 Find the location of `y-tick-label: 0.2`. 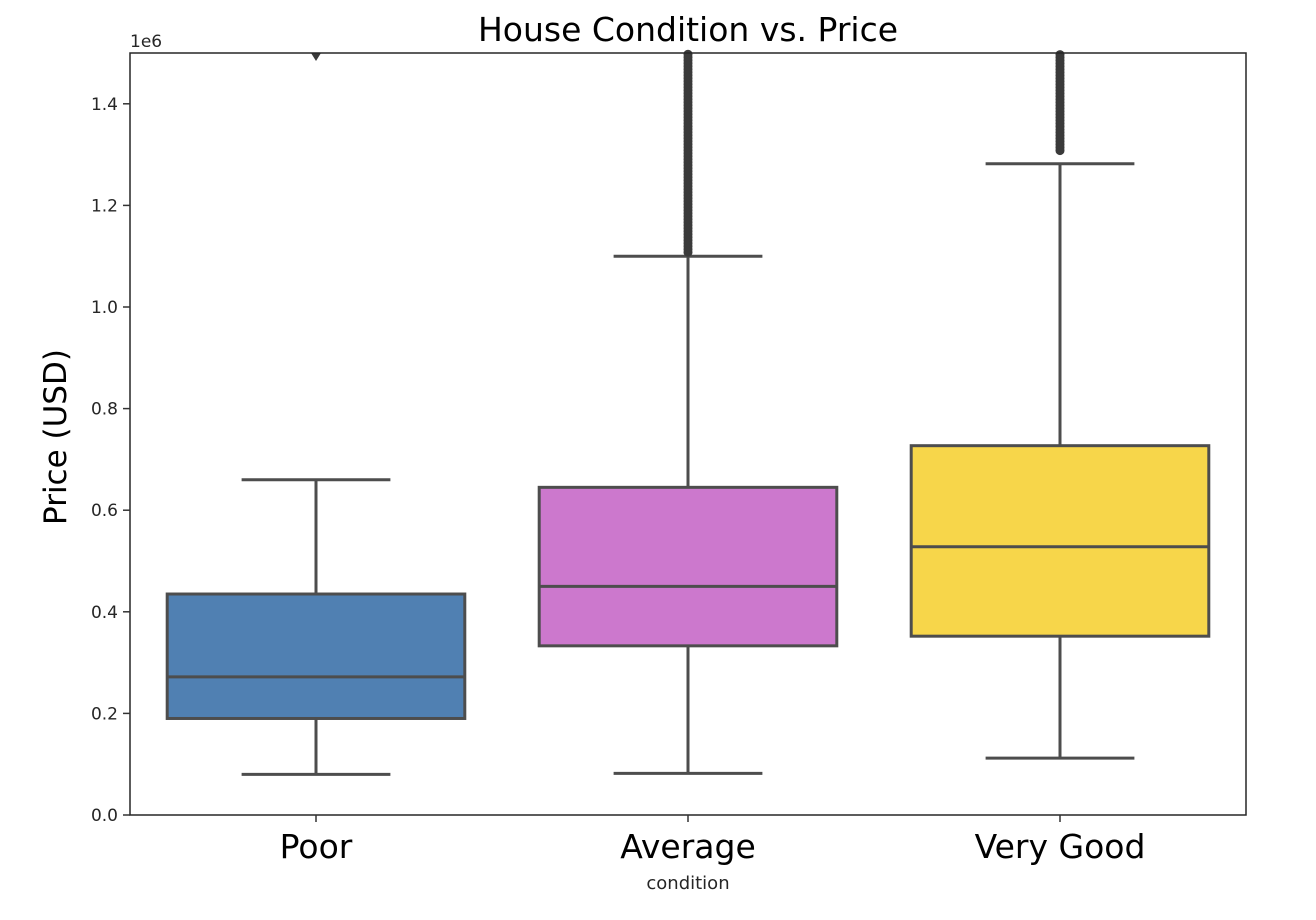

y-tick-label: 0.2 is located at coordinates (104, 714).